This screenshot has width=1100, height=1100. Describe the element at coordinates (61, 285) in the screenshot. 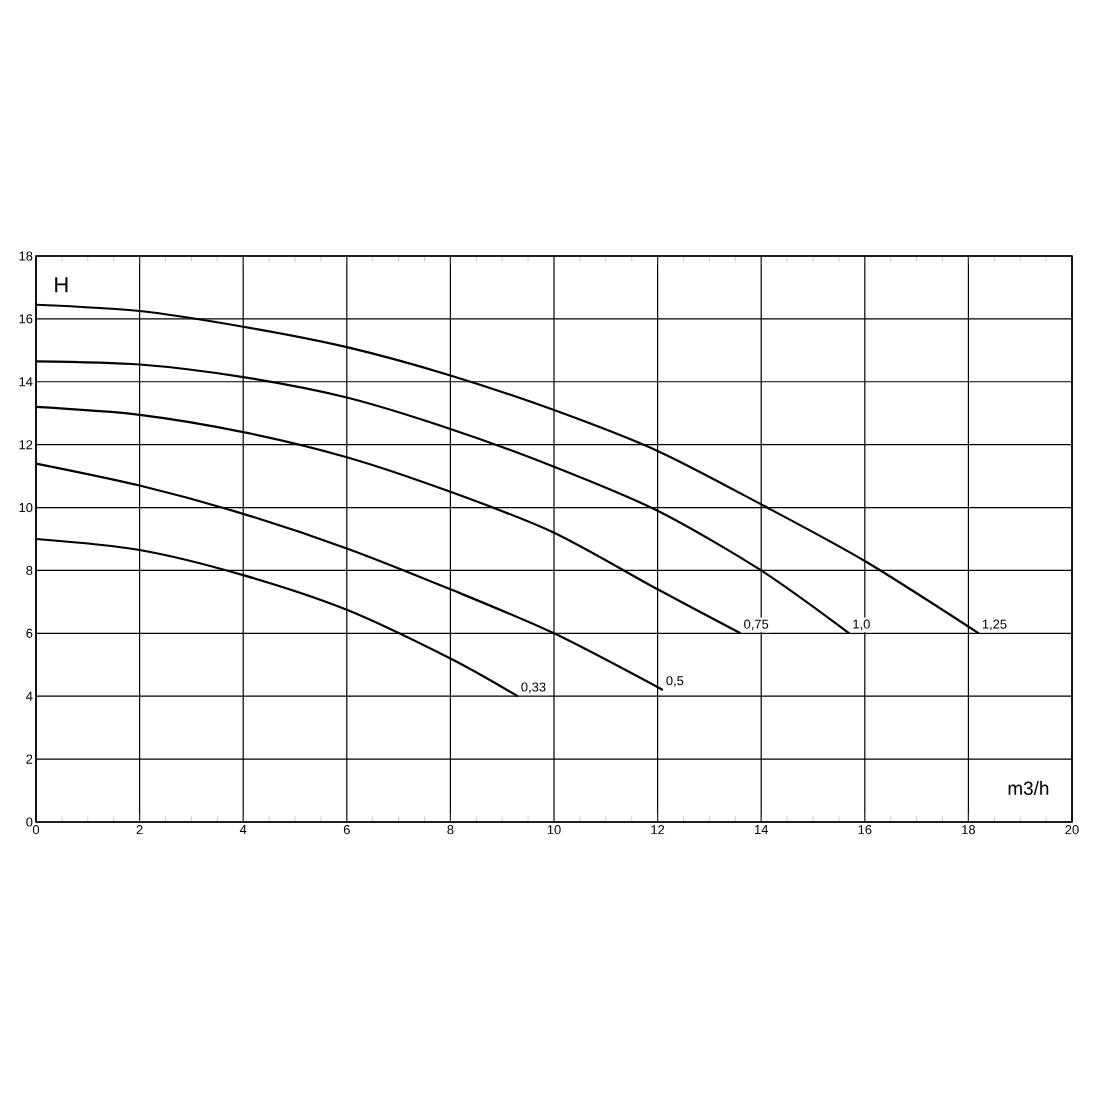

I see `y-axis-title: H` at that location.